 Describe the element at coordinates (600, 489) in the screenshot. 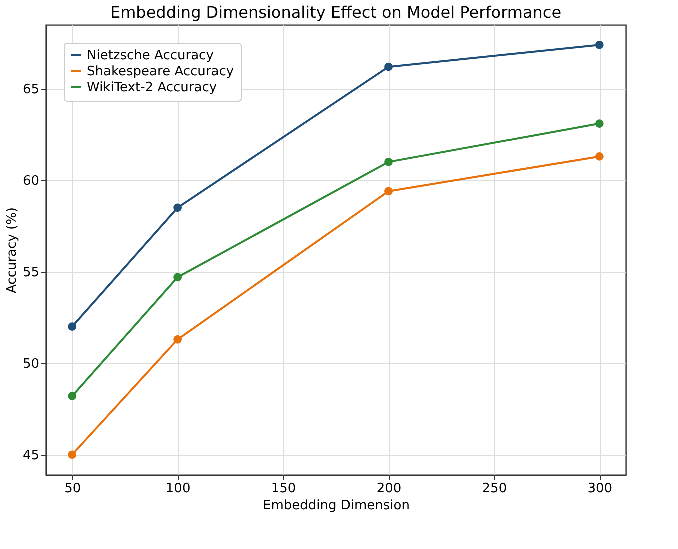

I see `x-tick-label: 300` at that location.